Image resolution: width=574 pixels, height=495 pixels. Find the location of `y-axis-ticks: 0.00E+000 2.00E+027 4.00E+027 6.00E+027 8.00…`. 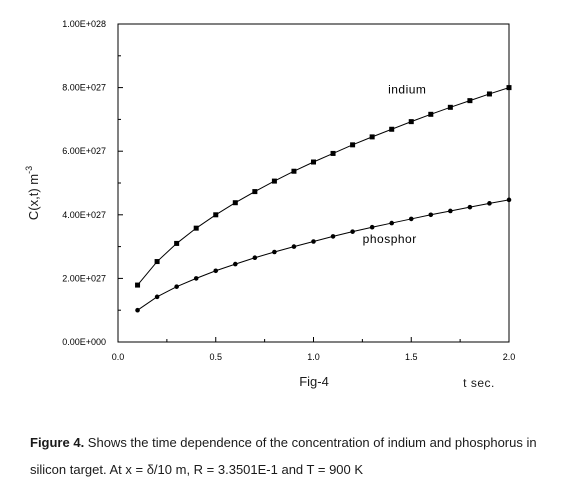

y-axis-ticks: 0.00E+000 2.00E+027 4.00E+027 6.00E+027 8.00… is located at coordinates (92, 183).